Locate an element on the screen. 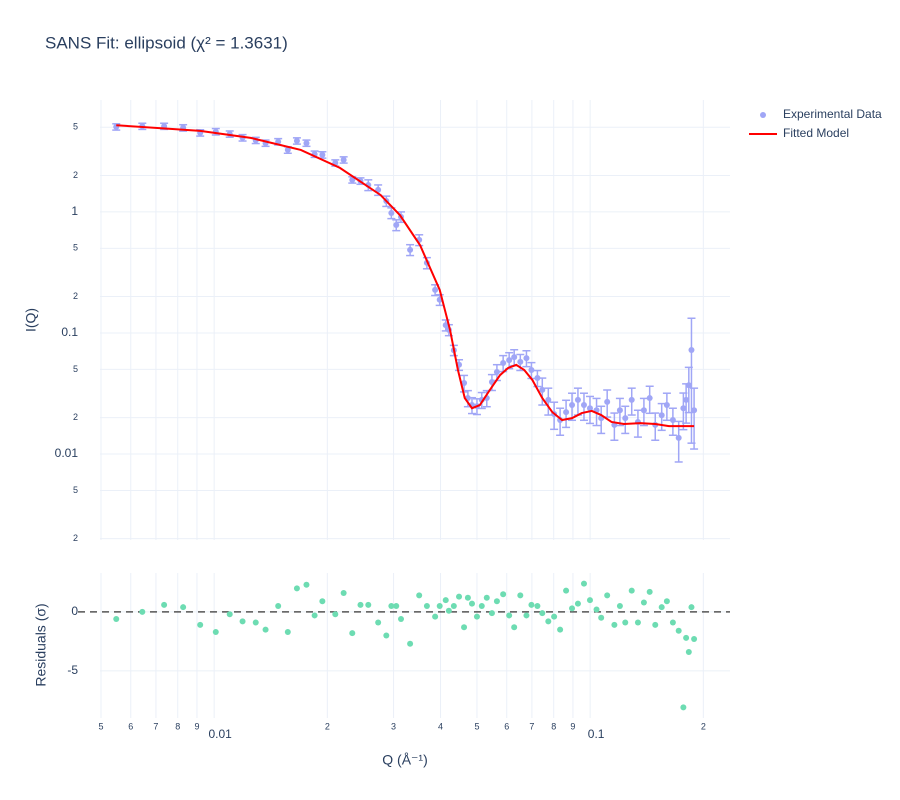 This screenshot has width=900, height=800. y-tick-label: 0.01 is located at coordinates (67, 453).